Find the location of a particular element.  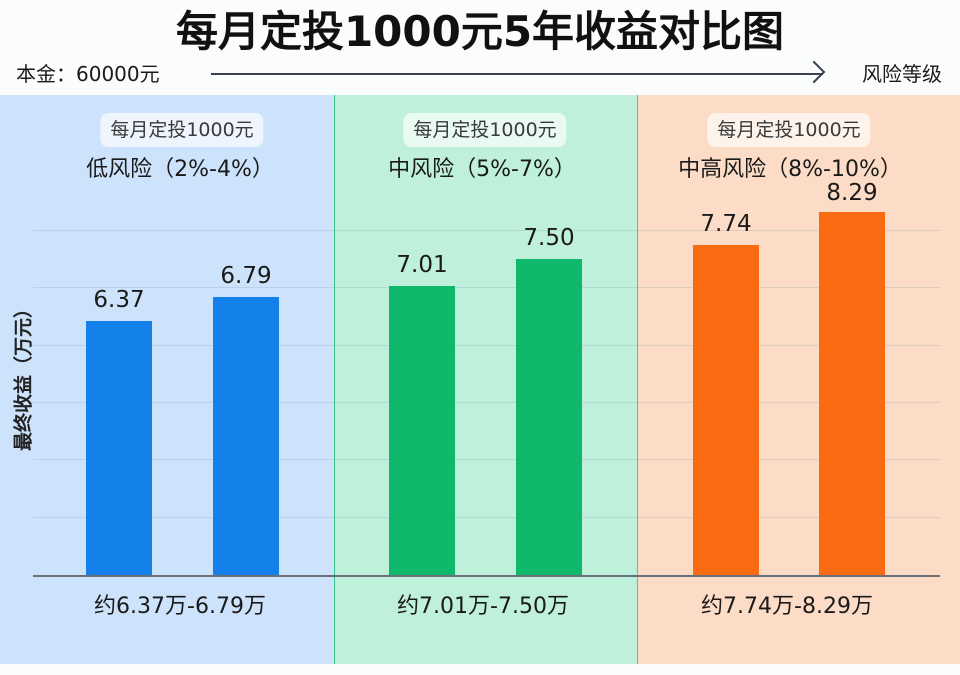

bar-mid-min is located at coordinates (422, 430).